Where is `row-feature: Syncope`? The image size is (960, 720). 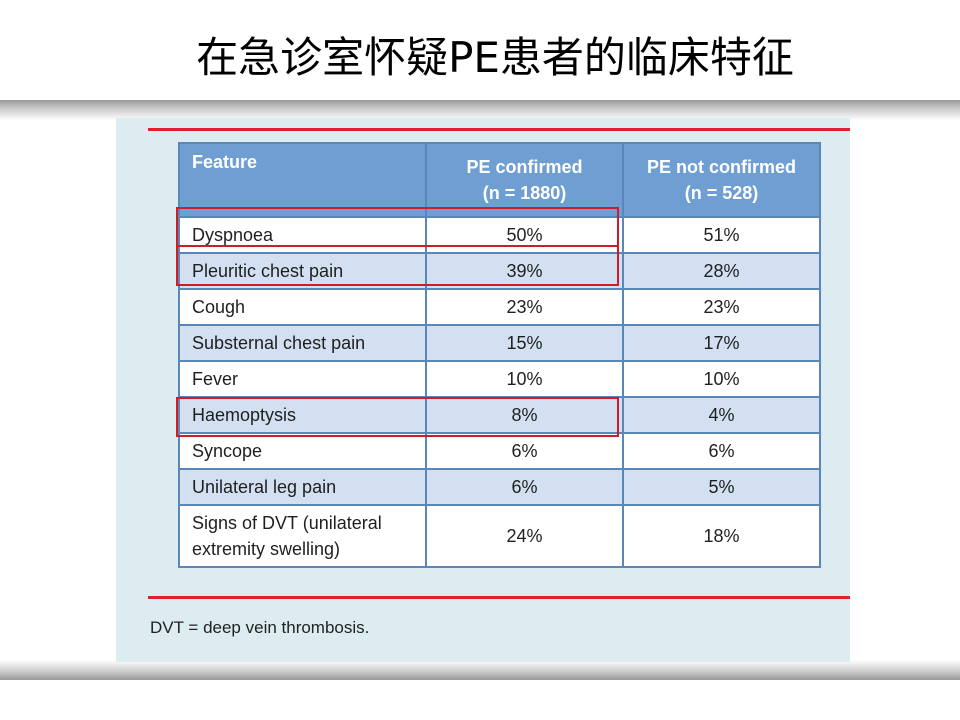
row-feature: Syncope is located at coordinates (302, 451).